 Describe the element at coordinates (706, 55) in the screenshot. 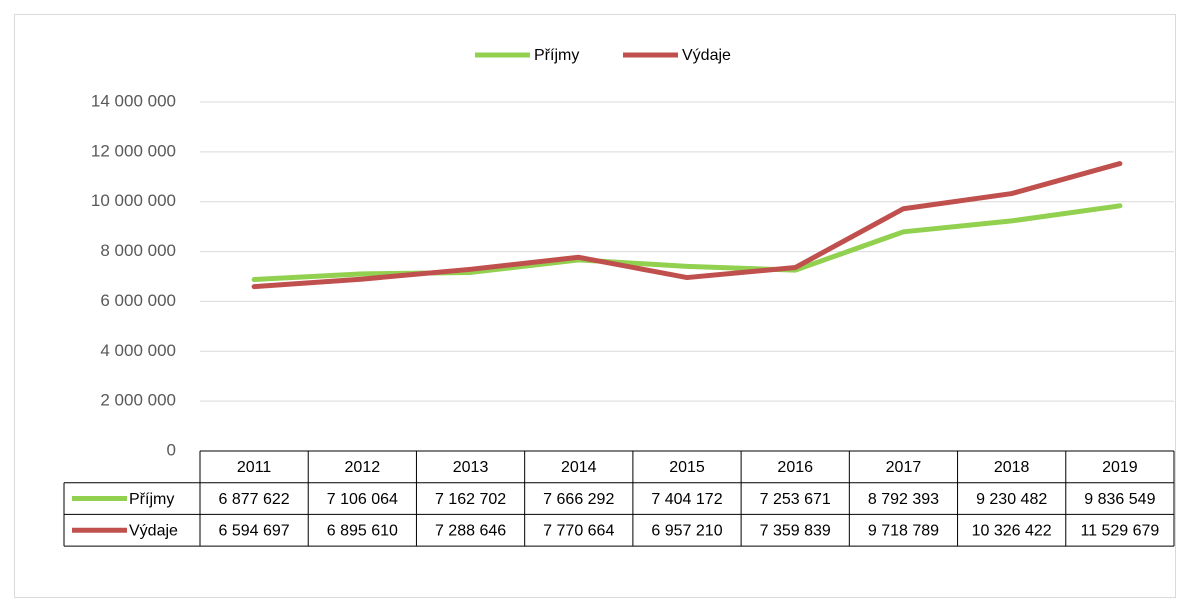

I see `legend-label: Výdaje` at that location.